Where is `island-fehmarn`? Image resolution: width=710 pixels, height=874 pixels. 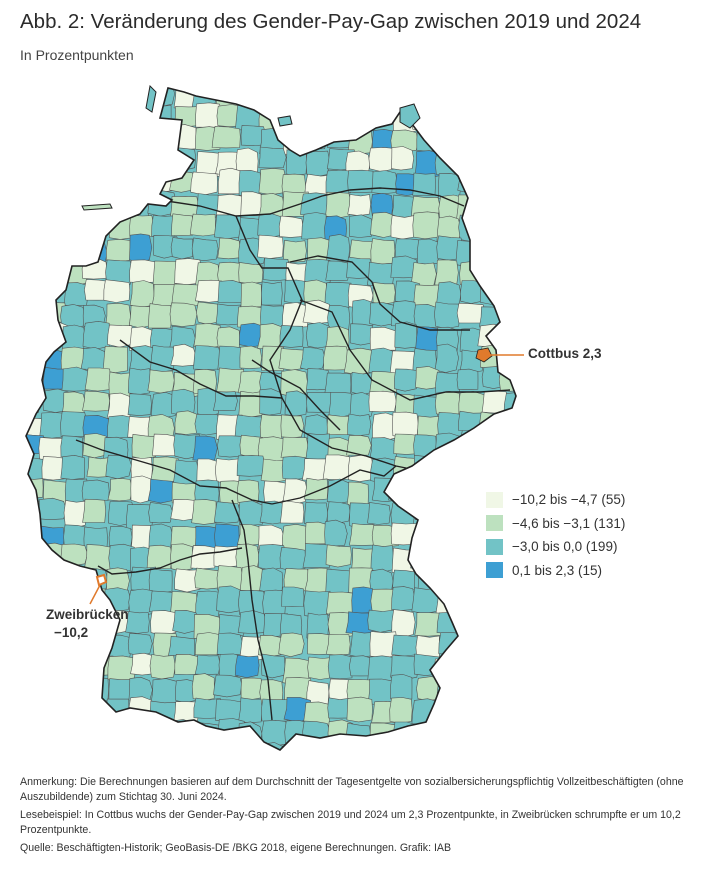
island-fehmarn is located at coordinates (285, 121).